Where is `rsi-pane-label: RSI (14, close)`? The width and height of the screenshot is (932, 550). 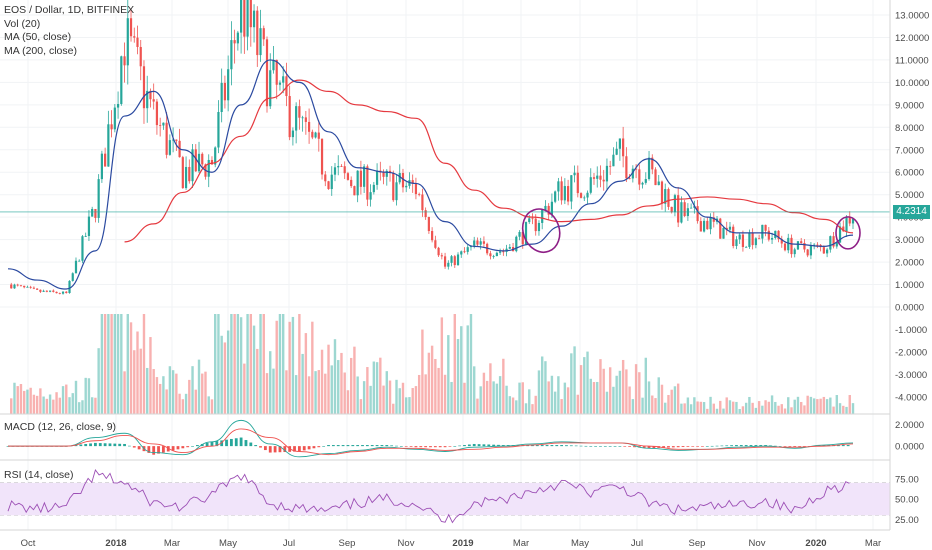
rsi-pane-label: RSI (14, close) is located at coordinates (39, 475).